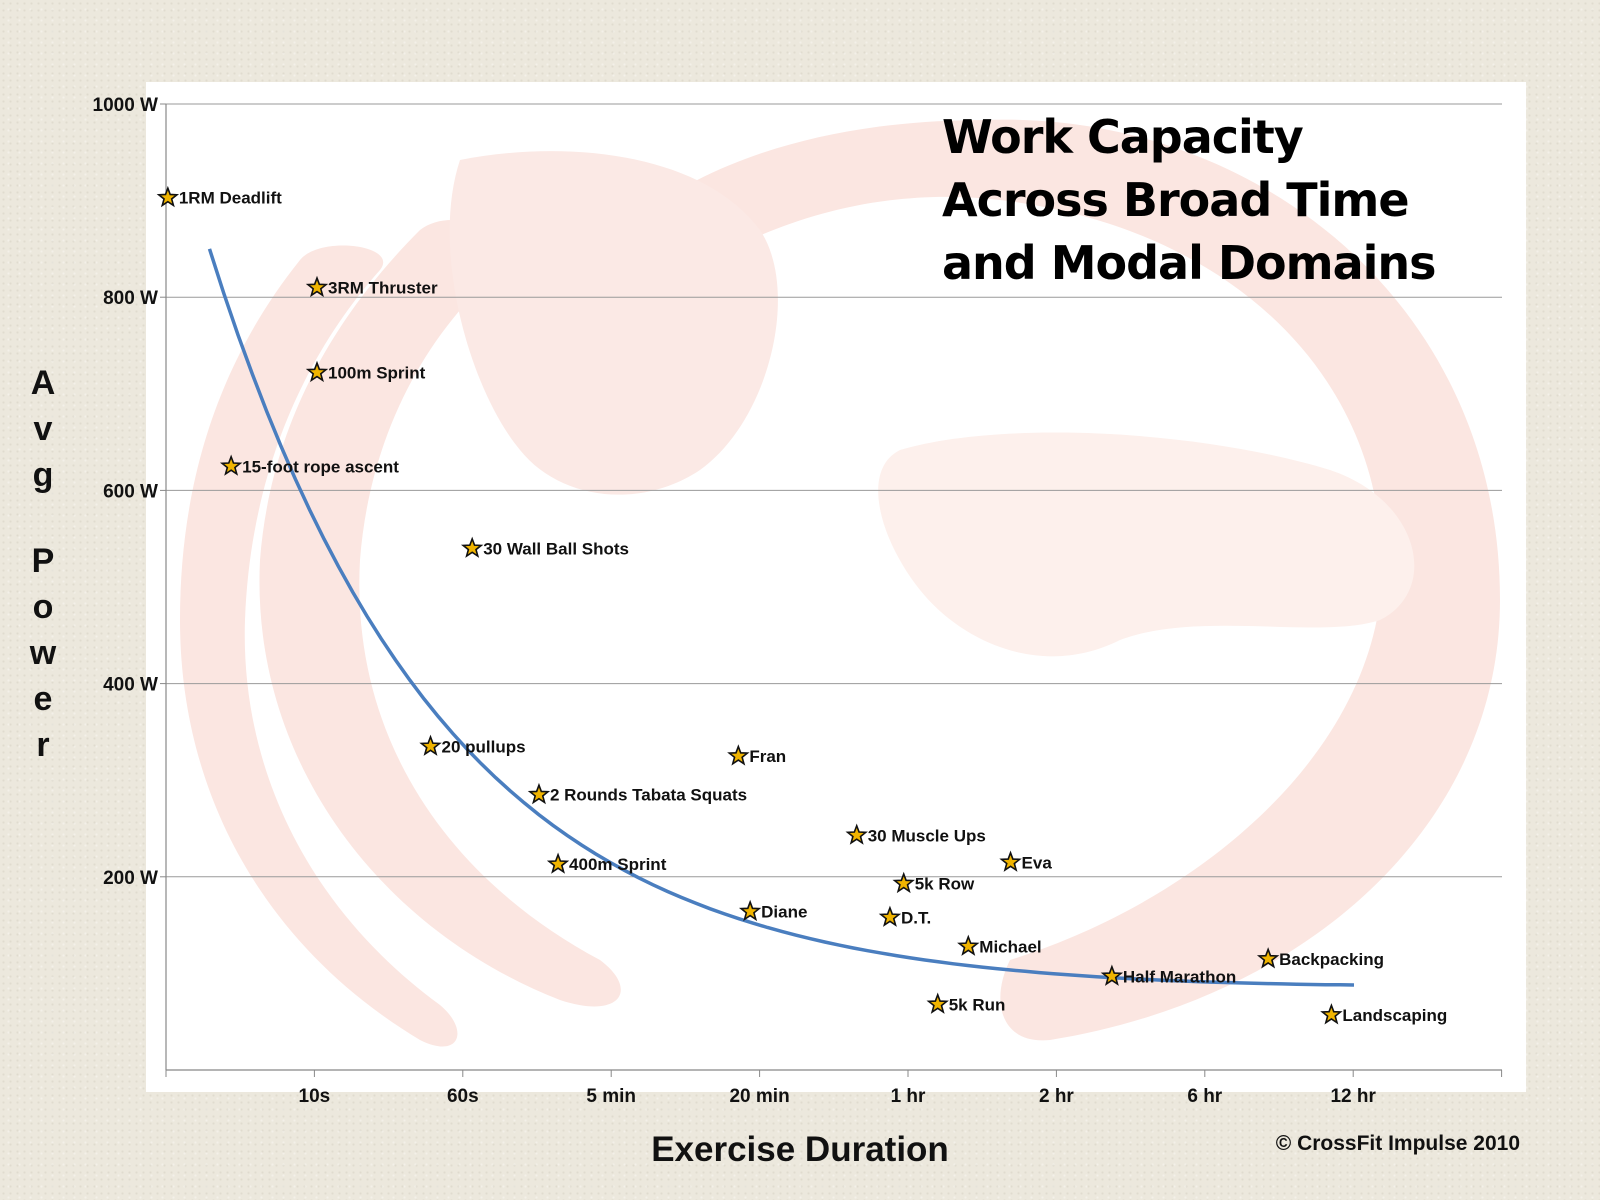 The height and width of the screenshot is (1200, 1600). I want to click on data-point: 400m Sprint, so click(606, 863).